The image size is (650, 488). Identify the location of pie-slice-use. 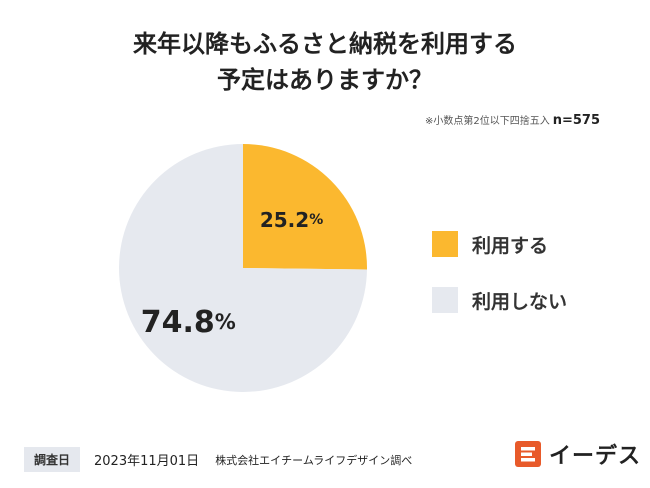
(305, 207).